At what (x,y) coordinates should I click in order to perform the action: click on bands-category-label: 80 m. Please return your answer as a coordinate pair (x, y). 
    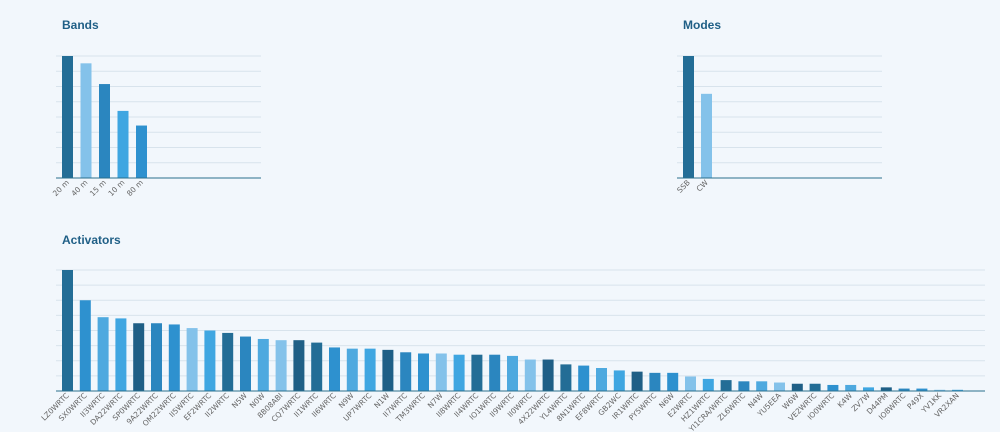
    Looking at the image, I should click on (135, 188).